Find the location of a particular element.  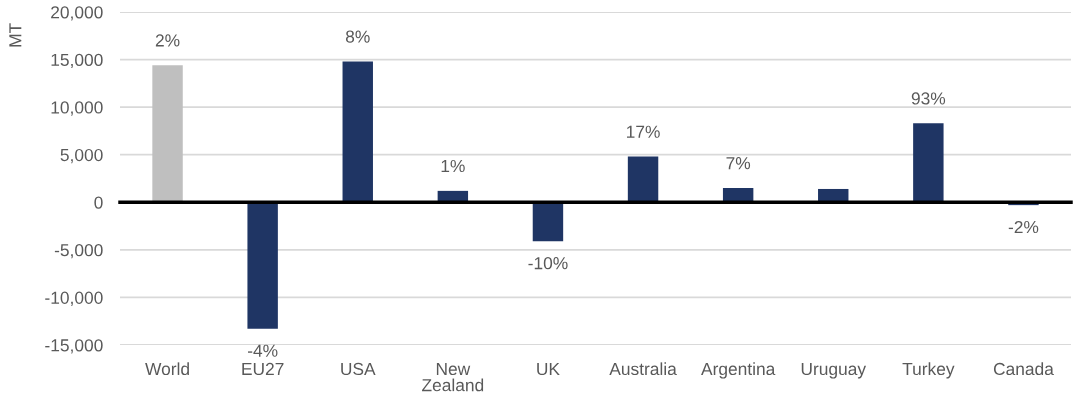

x-tick-label: EU27 is located at coordinates (263, 369).